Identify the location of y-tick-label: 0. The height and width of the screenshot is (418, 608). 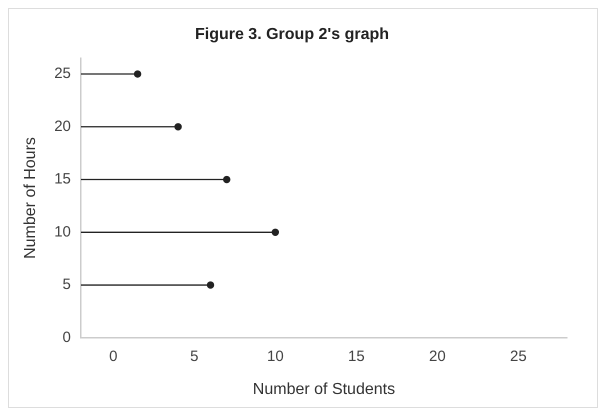
(66, 337).